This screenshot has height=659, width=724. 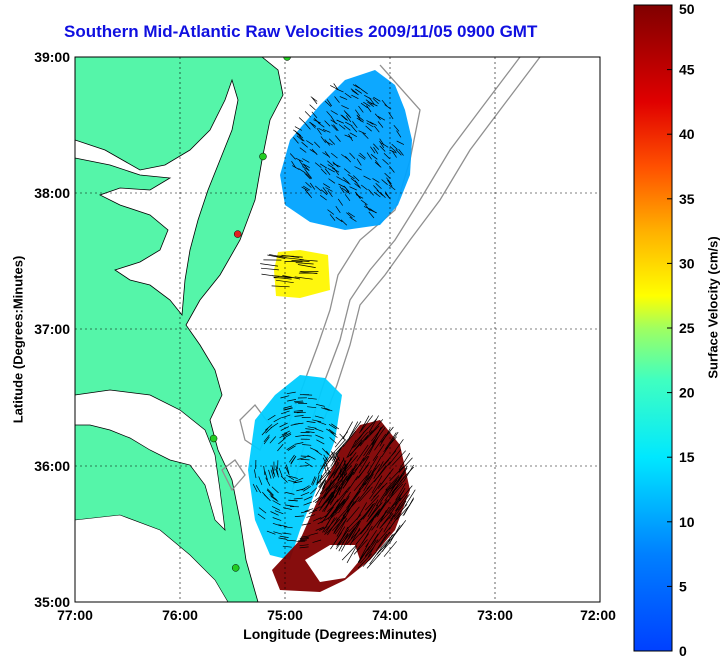 I want to click on colorbar-tick-label: 25, so click(x=687, y=328).